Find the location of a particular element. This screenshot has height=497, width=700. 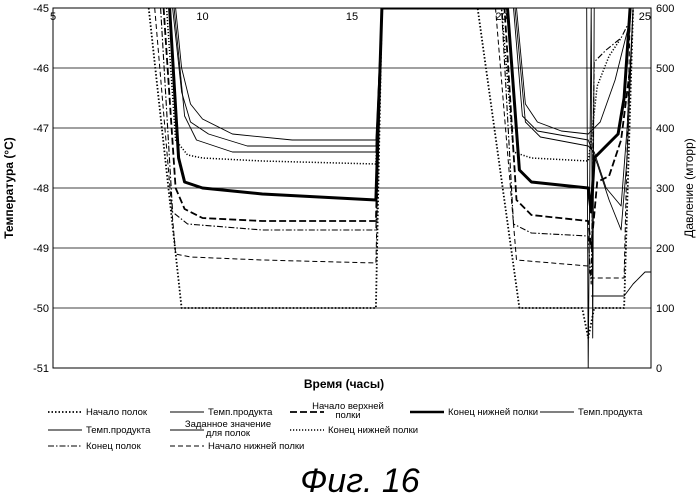

y2-tick-label: 500 is located at coordinates (665, 69).